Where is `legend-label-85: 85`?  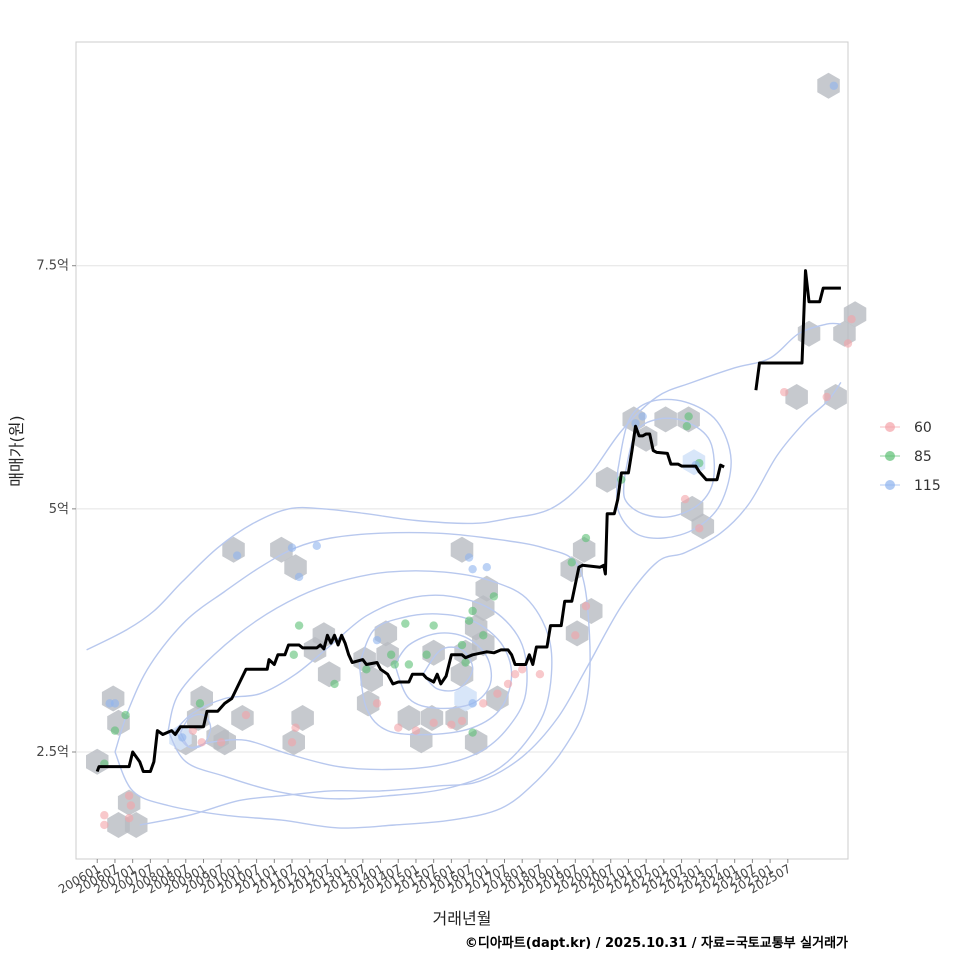
legend-label-85: 85 is located at coordinates (923, 457).